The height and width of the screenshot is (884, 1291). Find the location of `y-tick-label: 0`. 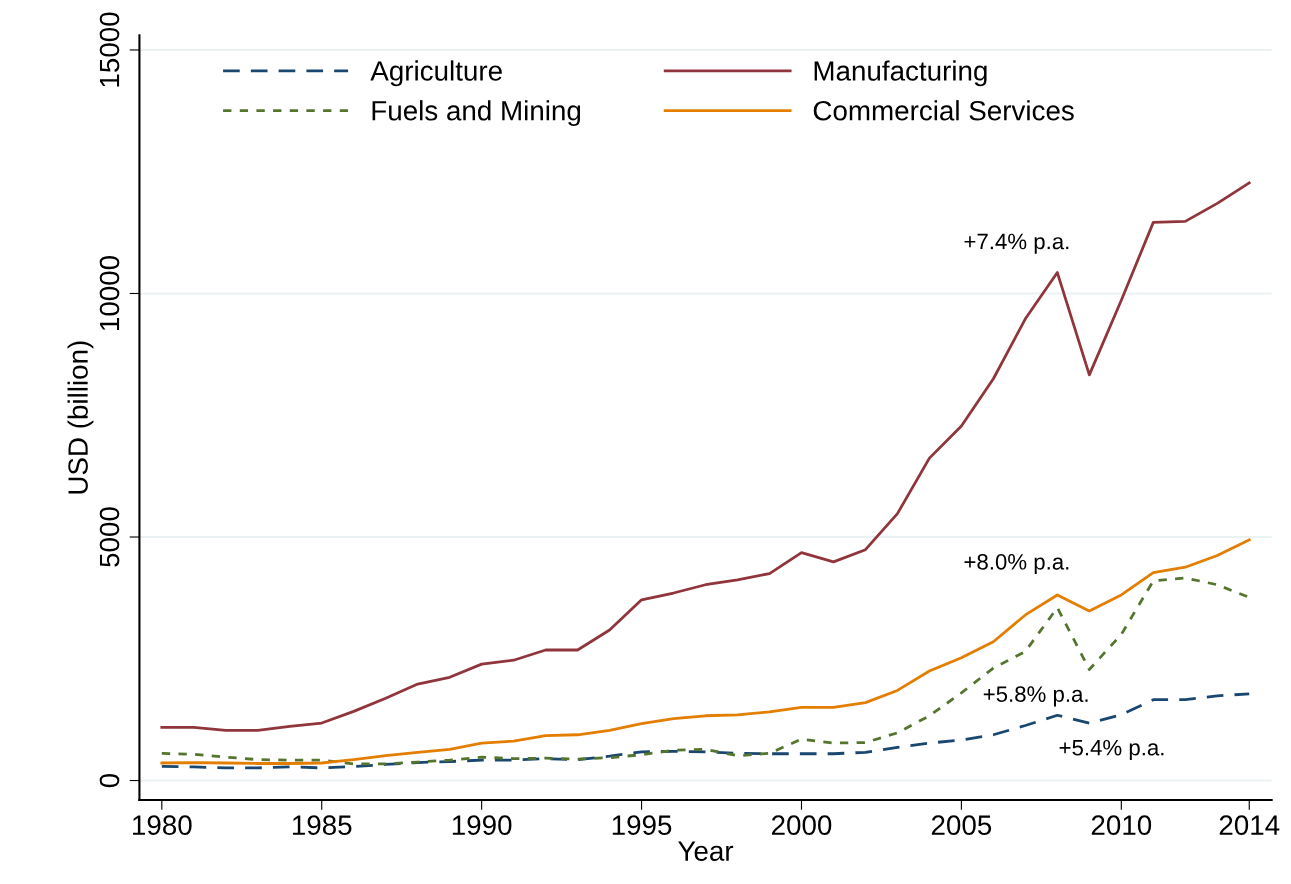

y-tick-label: 0 is located at coordinates (109, 780).